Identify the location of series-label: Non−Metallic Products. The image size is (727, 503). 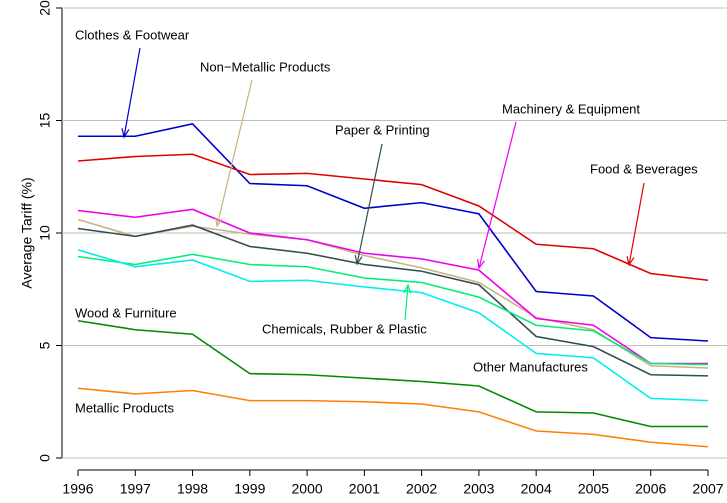
(265, 66).